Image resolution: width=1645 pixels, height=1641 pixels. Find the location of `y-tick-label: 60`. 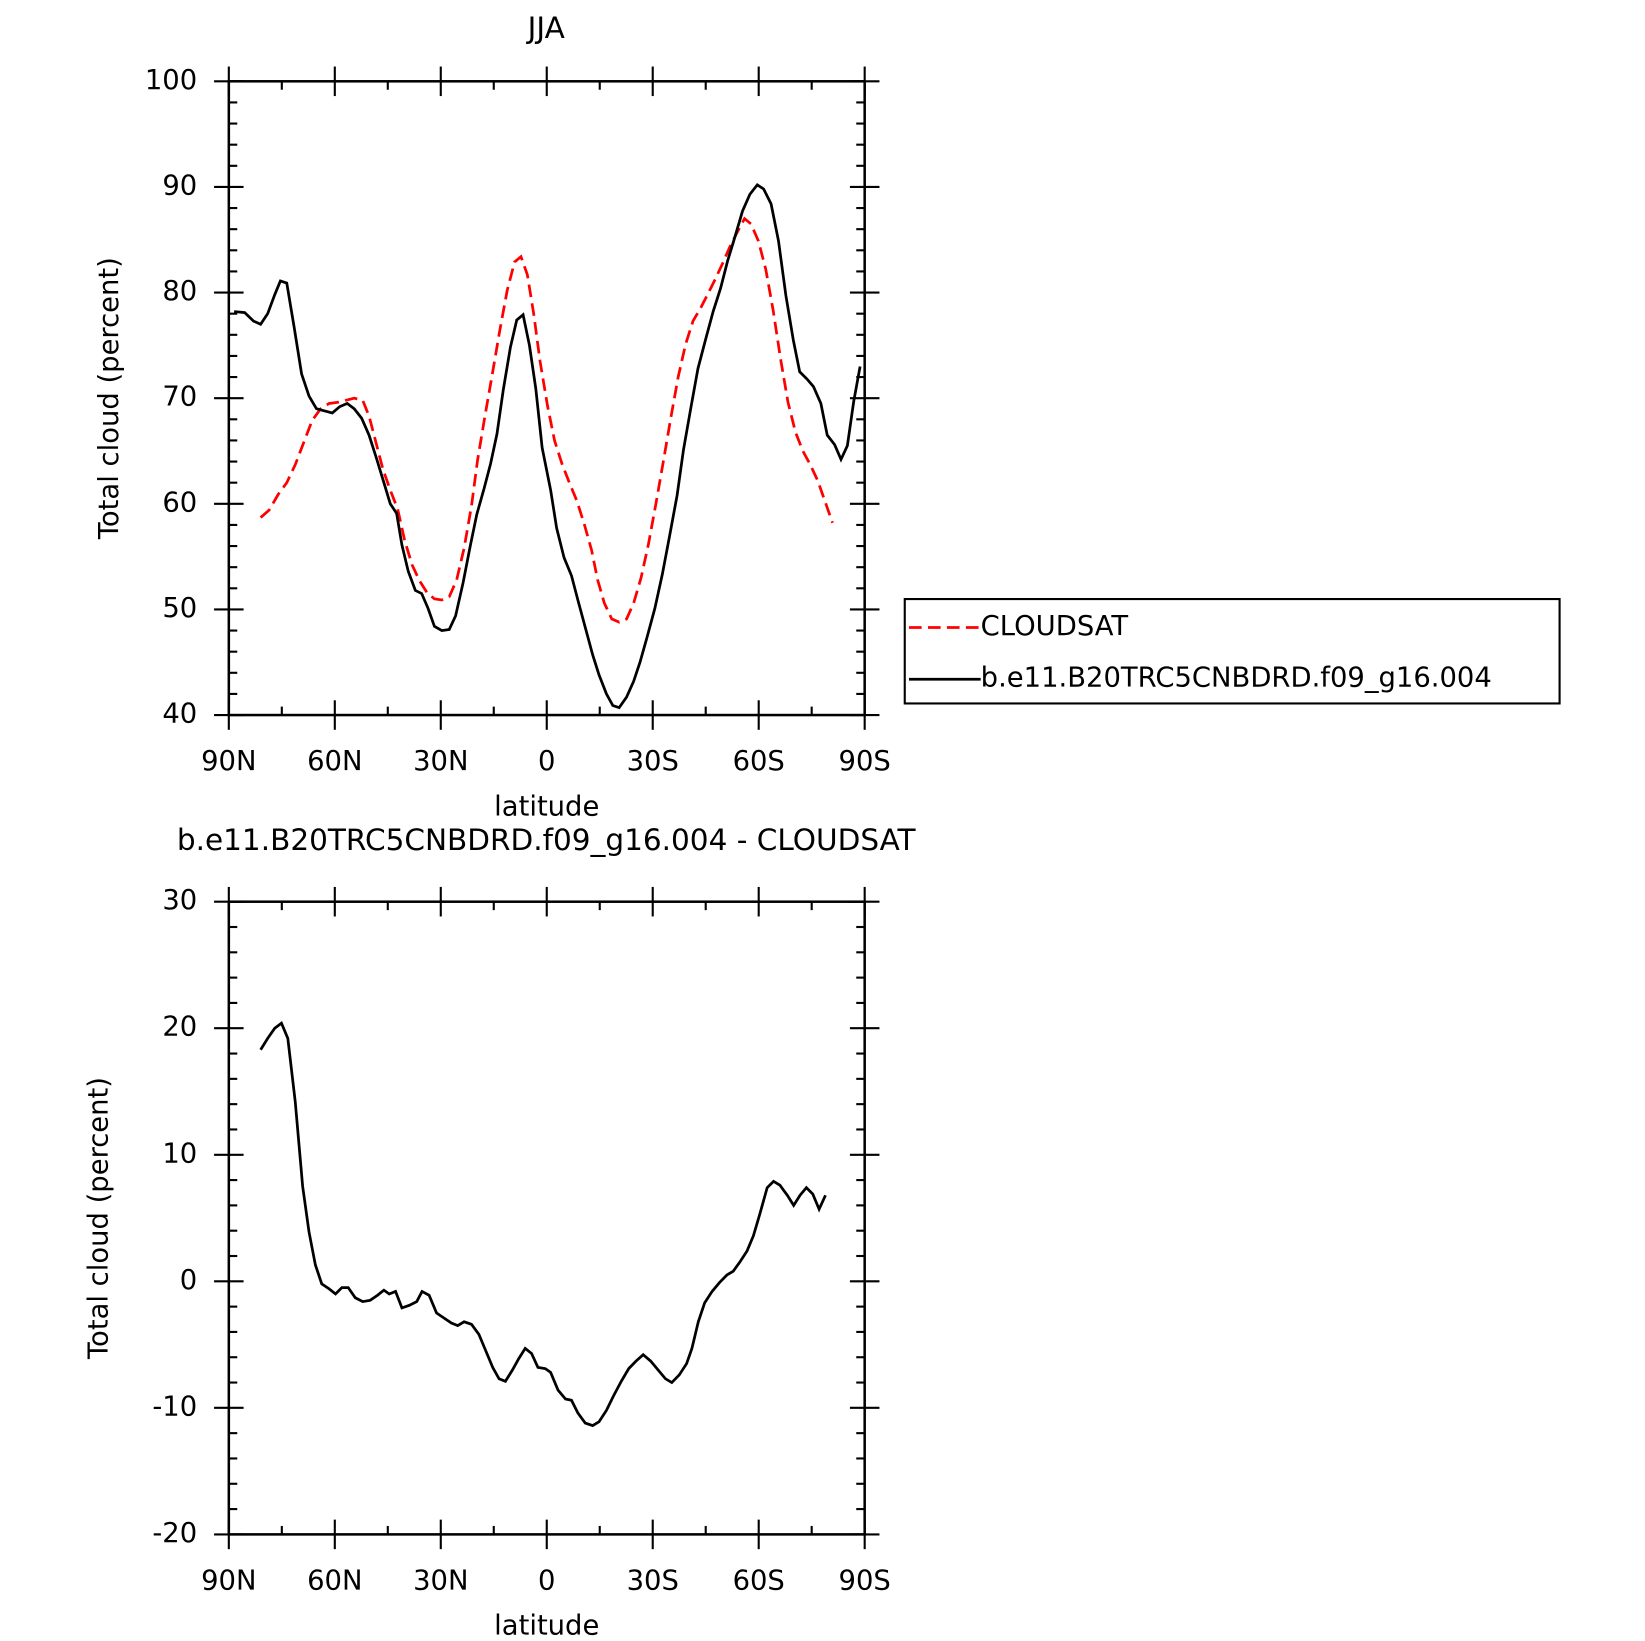

y-tick-label: 60 is located at coordinates (179, 502).